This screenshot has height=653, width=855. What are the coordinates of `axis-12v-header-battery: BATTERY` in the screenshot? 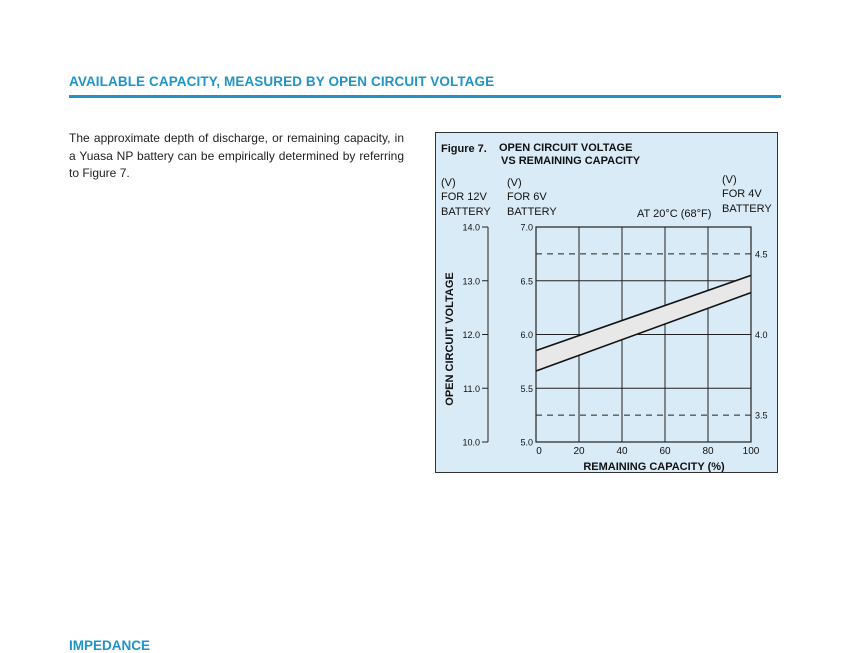 It's located at (466, 212).